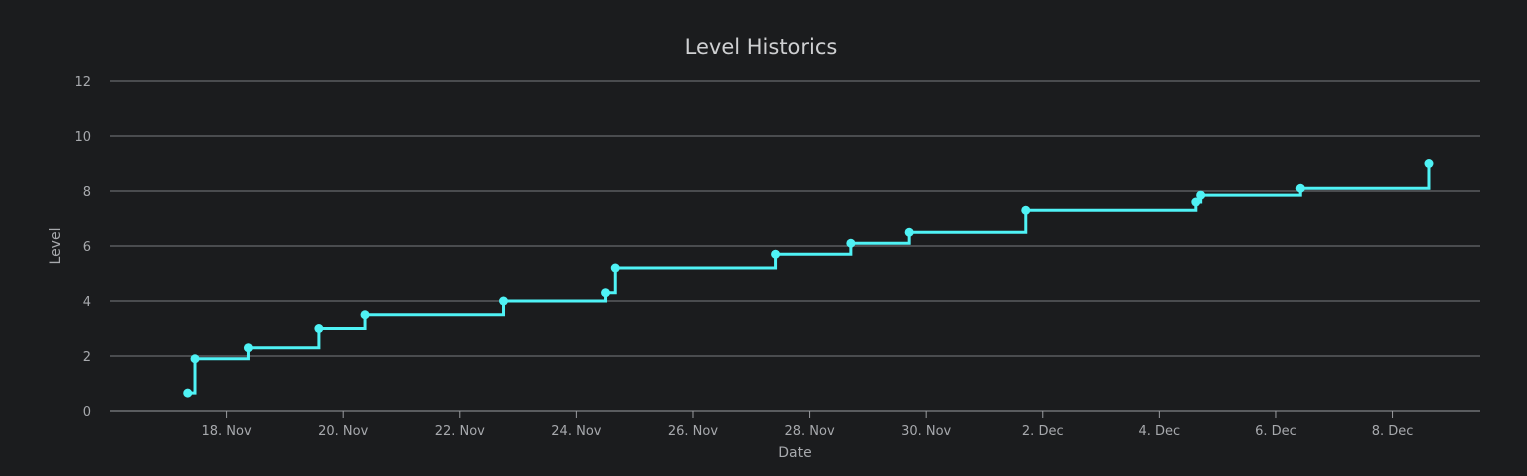 The width and height of the screenshot is (1527, 476). Describe the element at coordinates (693, 431) in the screenshot. I see `x-tick-label: 26. Nov` at that location.